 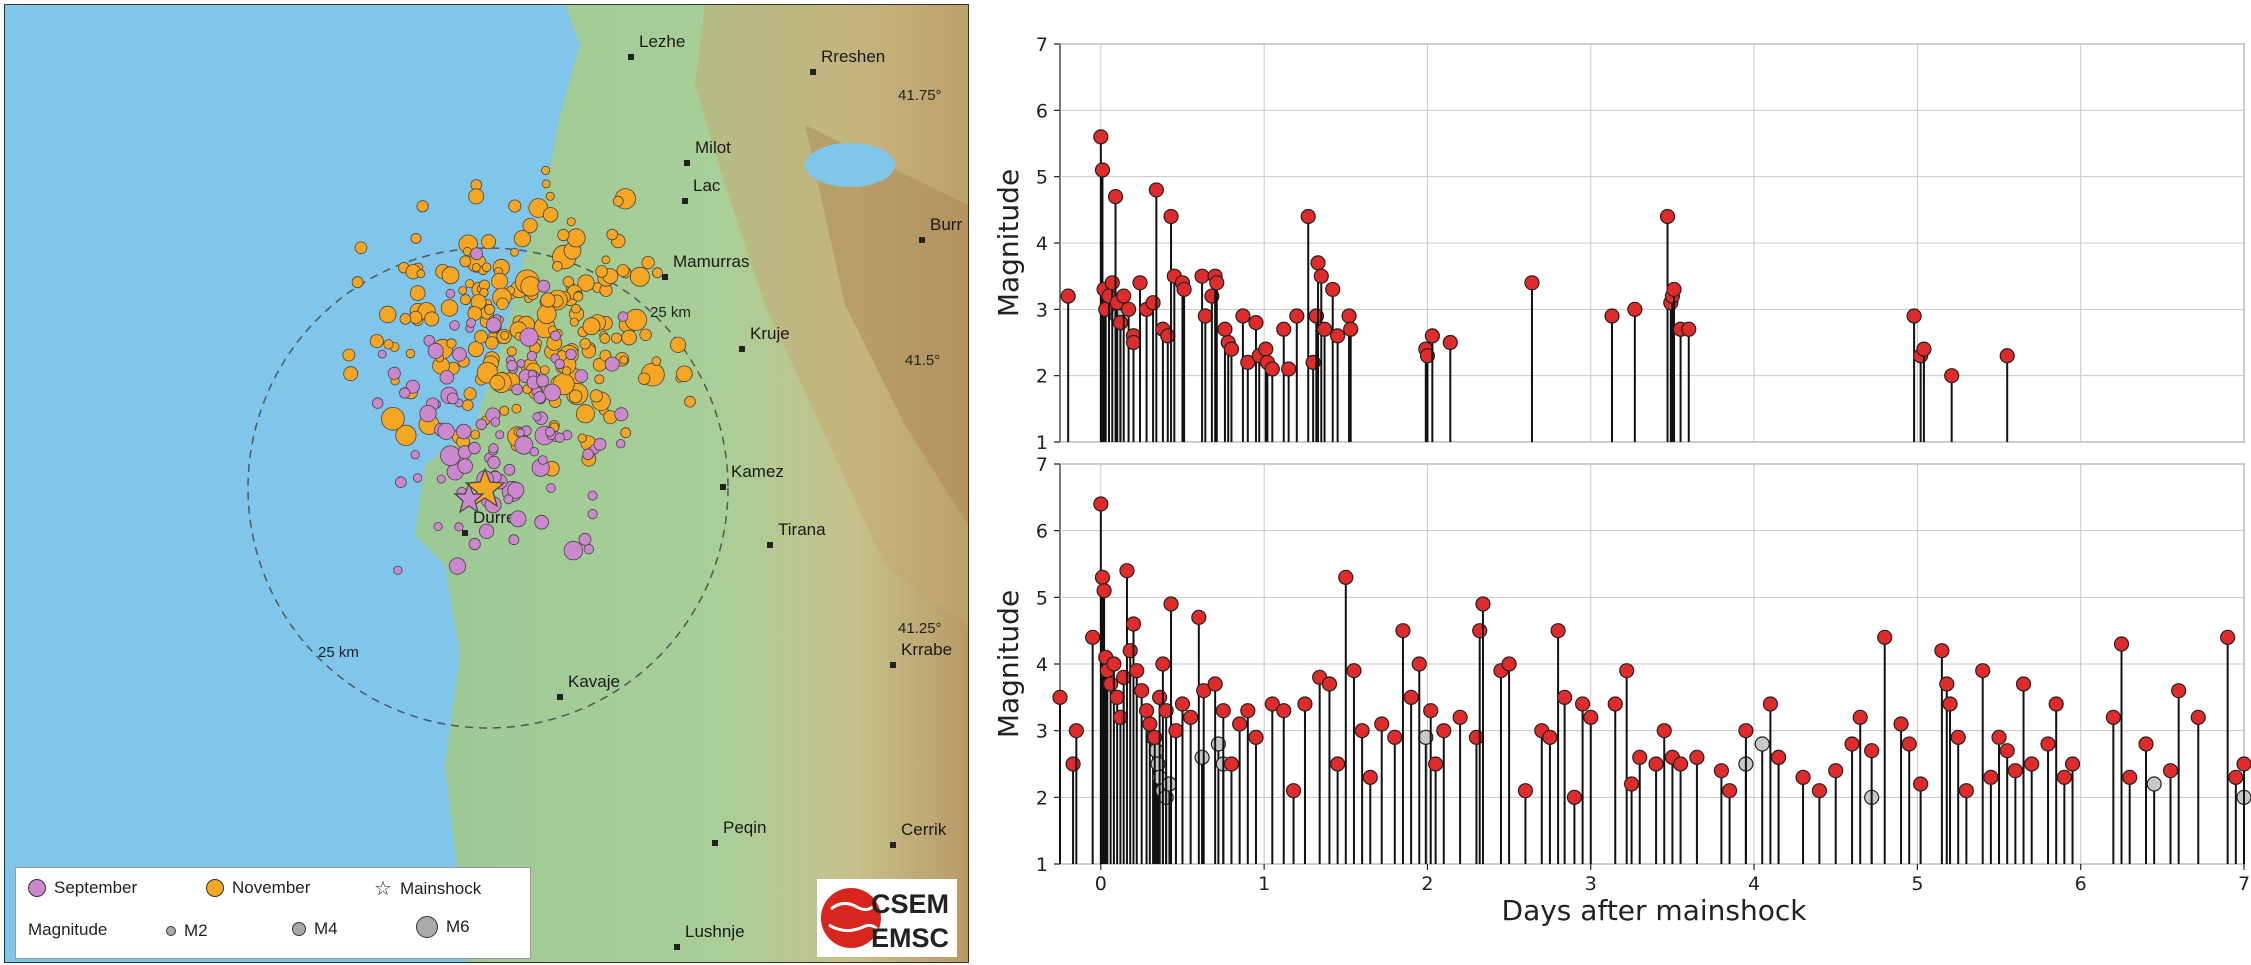 I want to click on y-tick-label: 4, so click(x=1042, y=244).